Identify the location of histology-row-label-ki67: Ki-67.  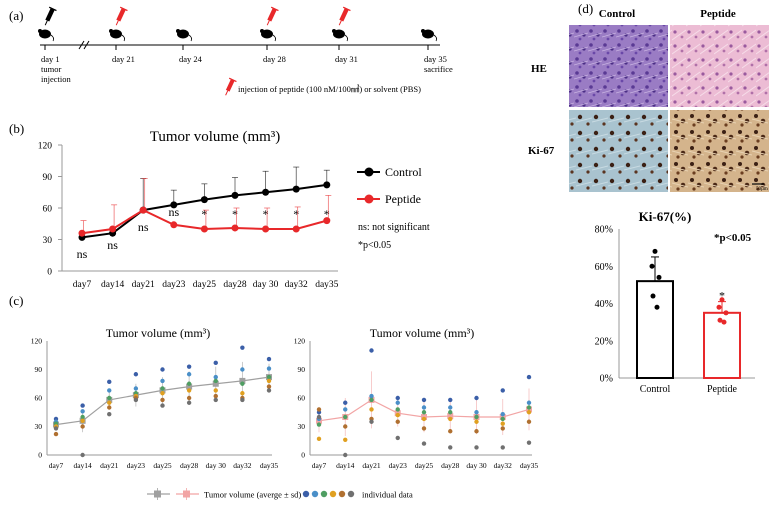
(541, 151).